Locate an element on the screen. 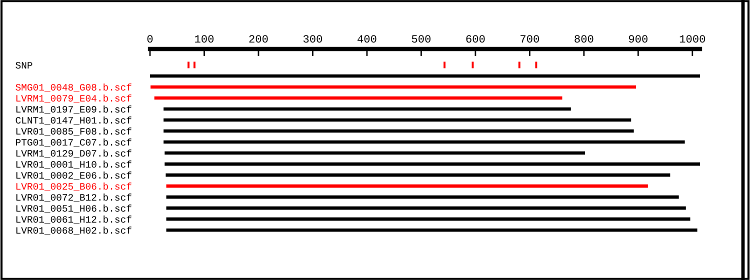 The image size is (750, 280). y-tick-label: SMG01_0048_G08.b.scf is located at coordinates (74, 87).